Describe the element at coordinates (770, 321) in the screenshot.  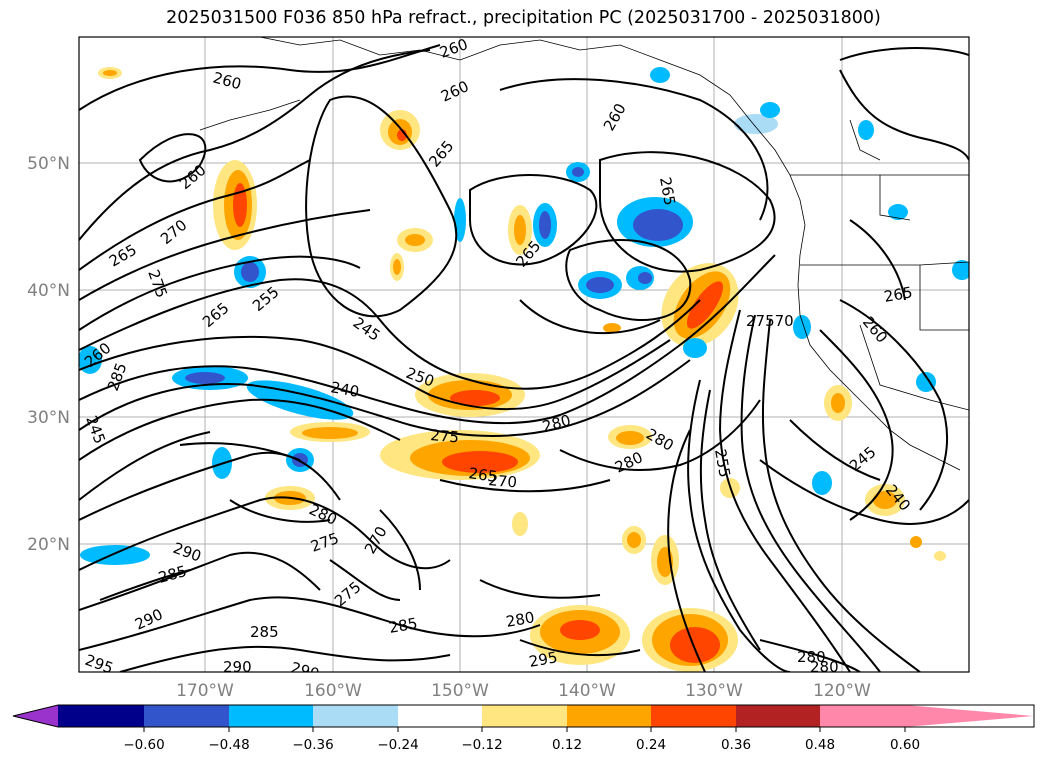
I see `contour-label: 27570` at that location.